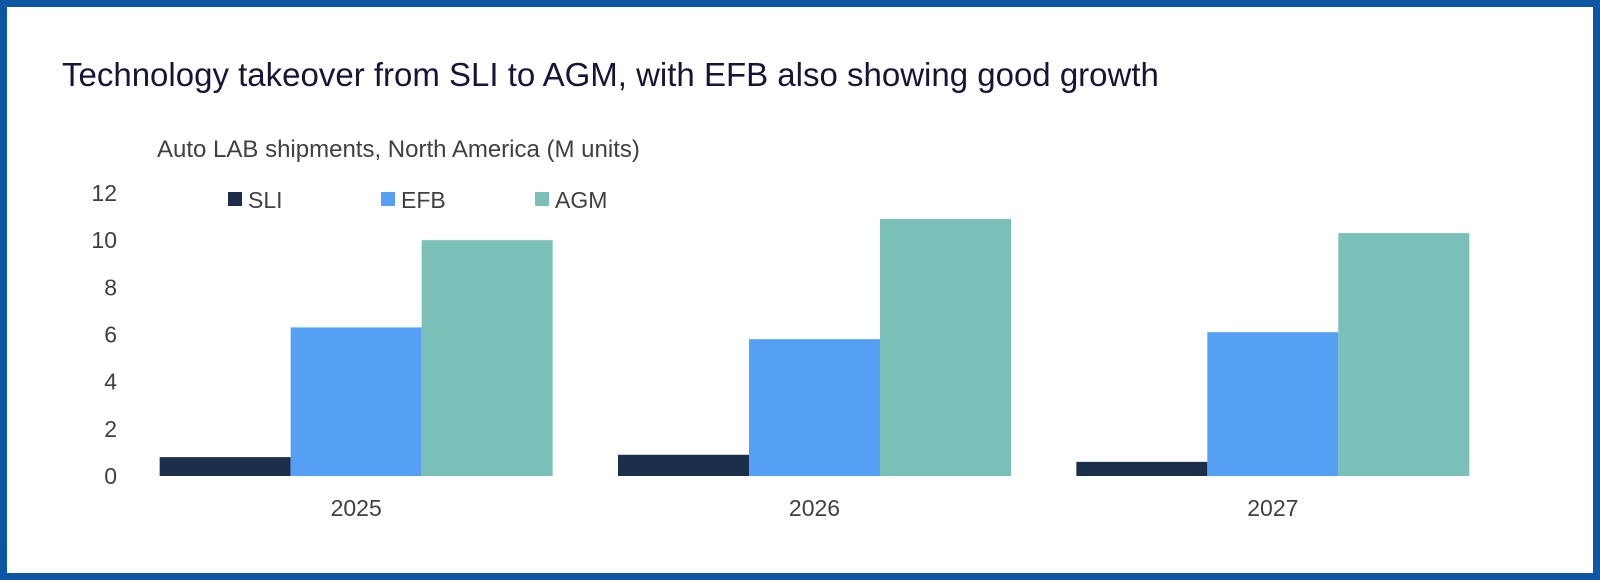 The width and height of the screenshot is (1600, 580). I want to click on bar-agm-2025, so click(487, 358).